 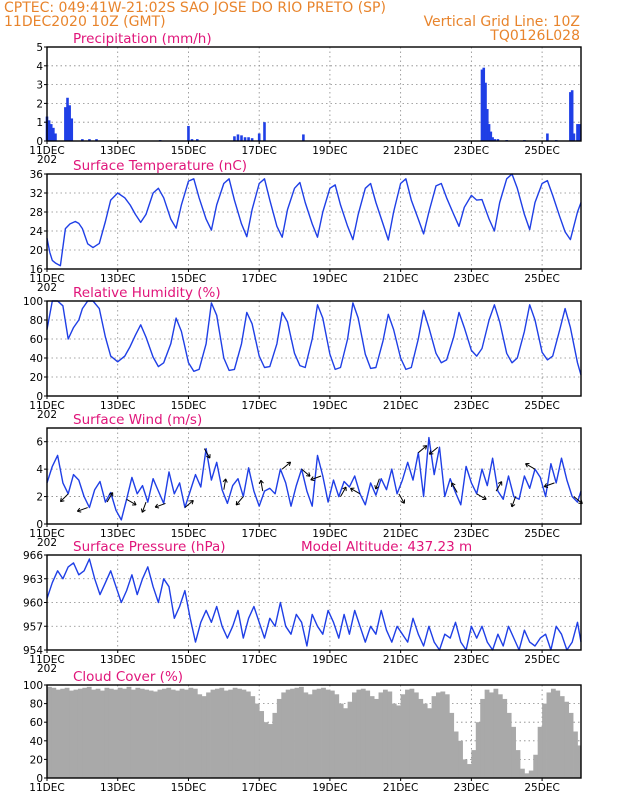 What do you see at coordinates (39, 498) in the screenshot?
I see `y-tick-label: 2` at bounding box center [39, 498].